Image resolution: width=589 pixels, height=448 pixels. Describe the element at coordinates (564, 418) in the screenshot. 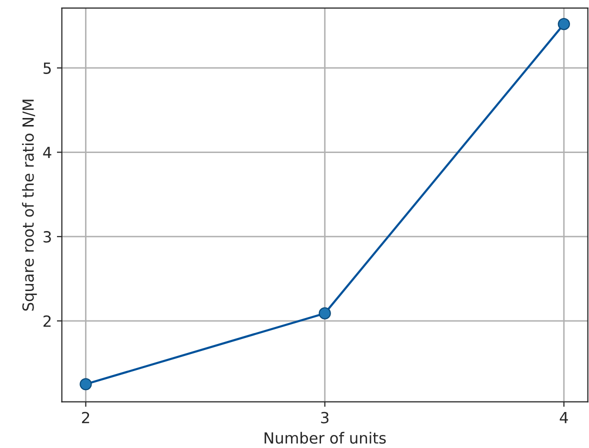

I see `x-tick-label: 4` at that location.